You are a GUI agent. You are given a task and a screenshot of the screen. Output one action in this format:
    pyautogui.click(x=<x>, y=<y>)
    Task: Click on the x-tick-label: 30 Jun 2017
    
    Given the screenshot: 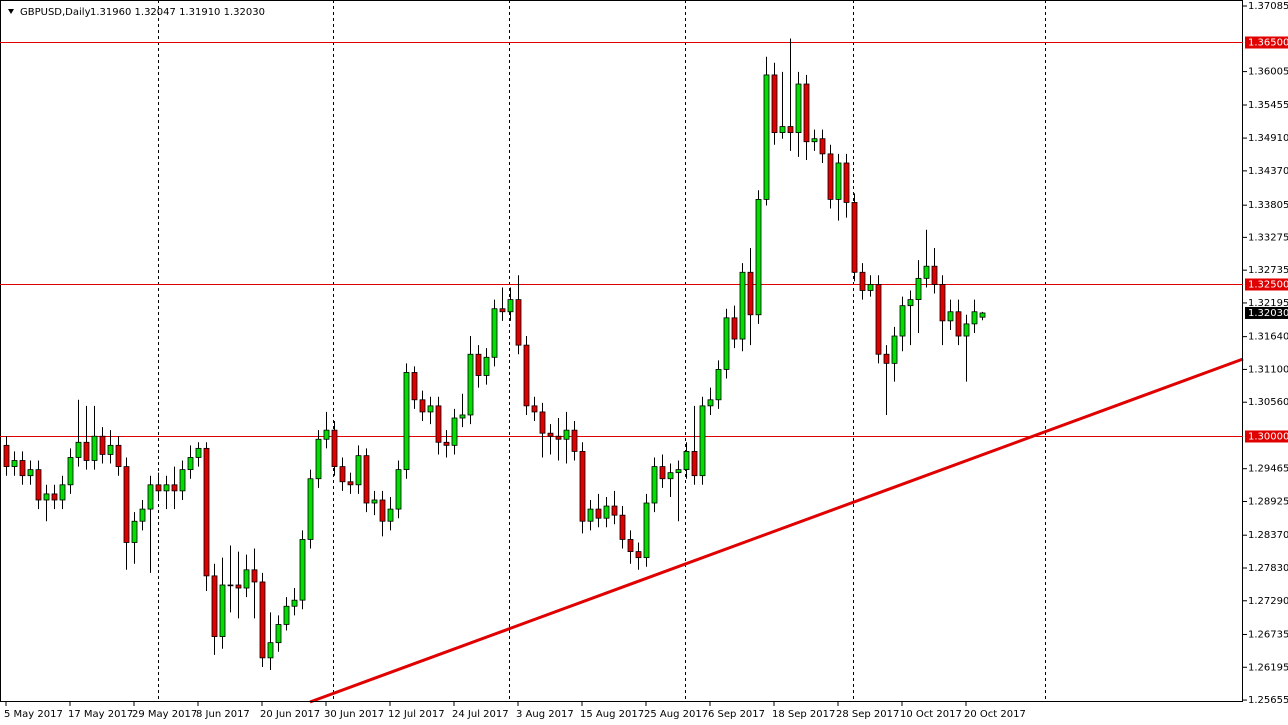 What is the action you would take?
    pyautogui.click(x=354, y=714)
    